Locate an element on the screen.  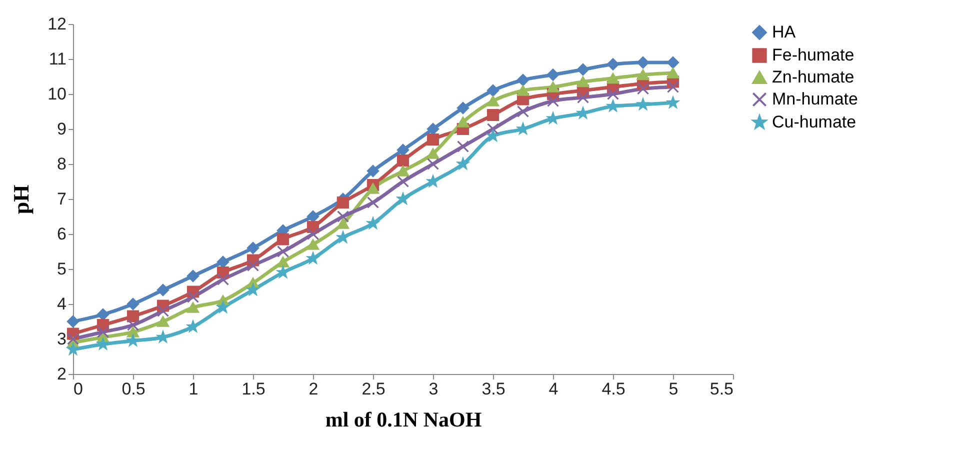
x-tick-label: 2.5 is located at coordinates (374, 389).